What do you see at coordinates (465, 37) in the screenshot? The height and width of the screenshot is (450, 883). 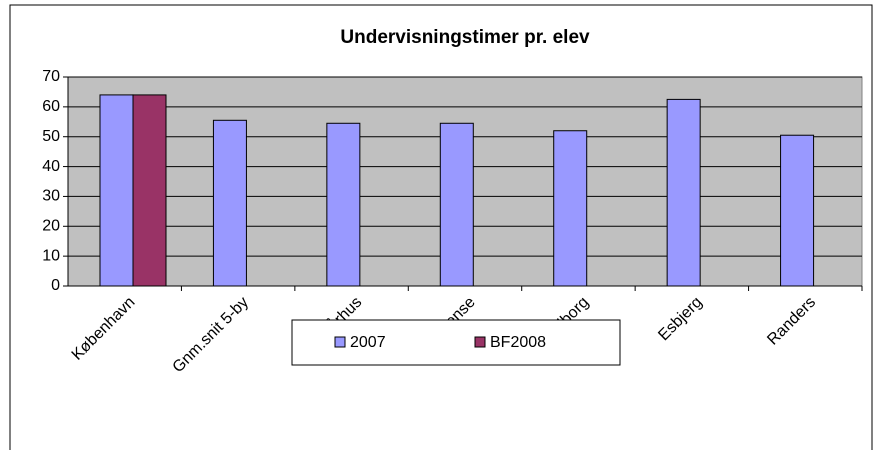 I see `chart-title: Undervisningstimer pr. elev` at bounding box center [465, 37].